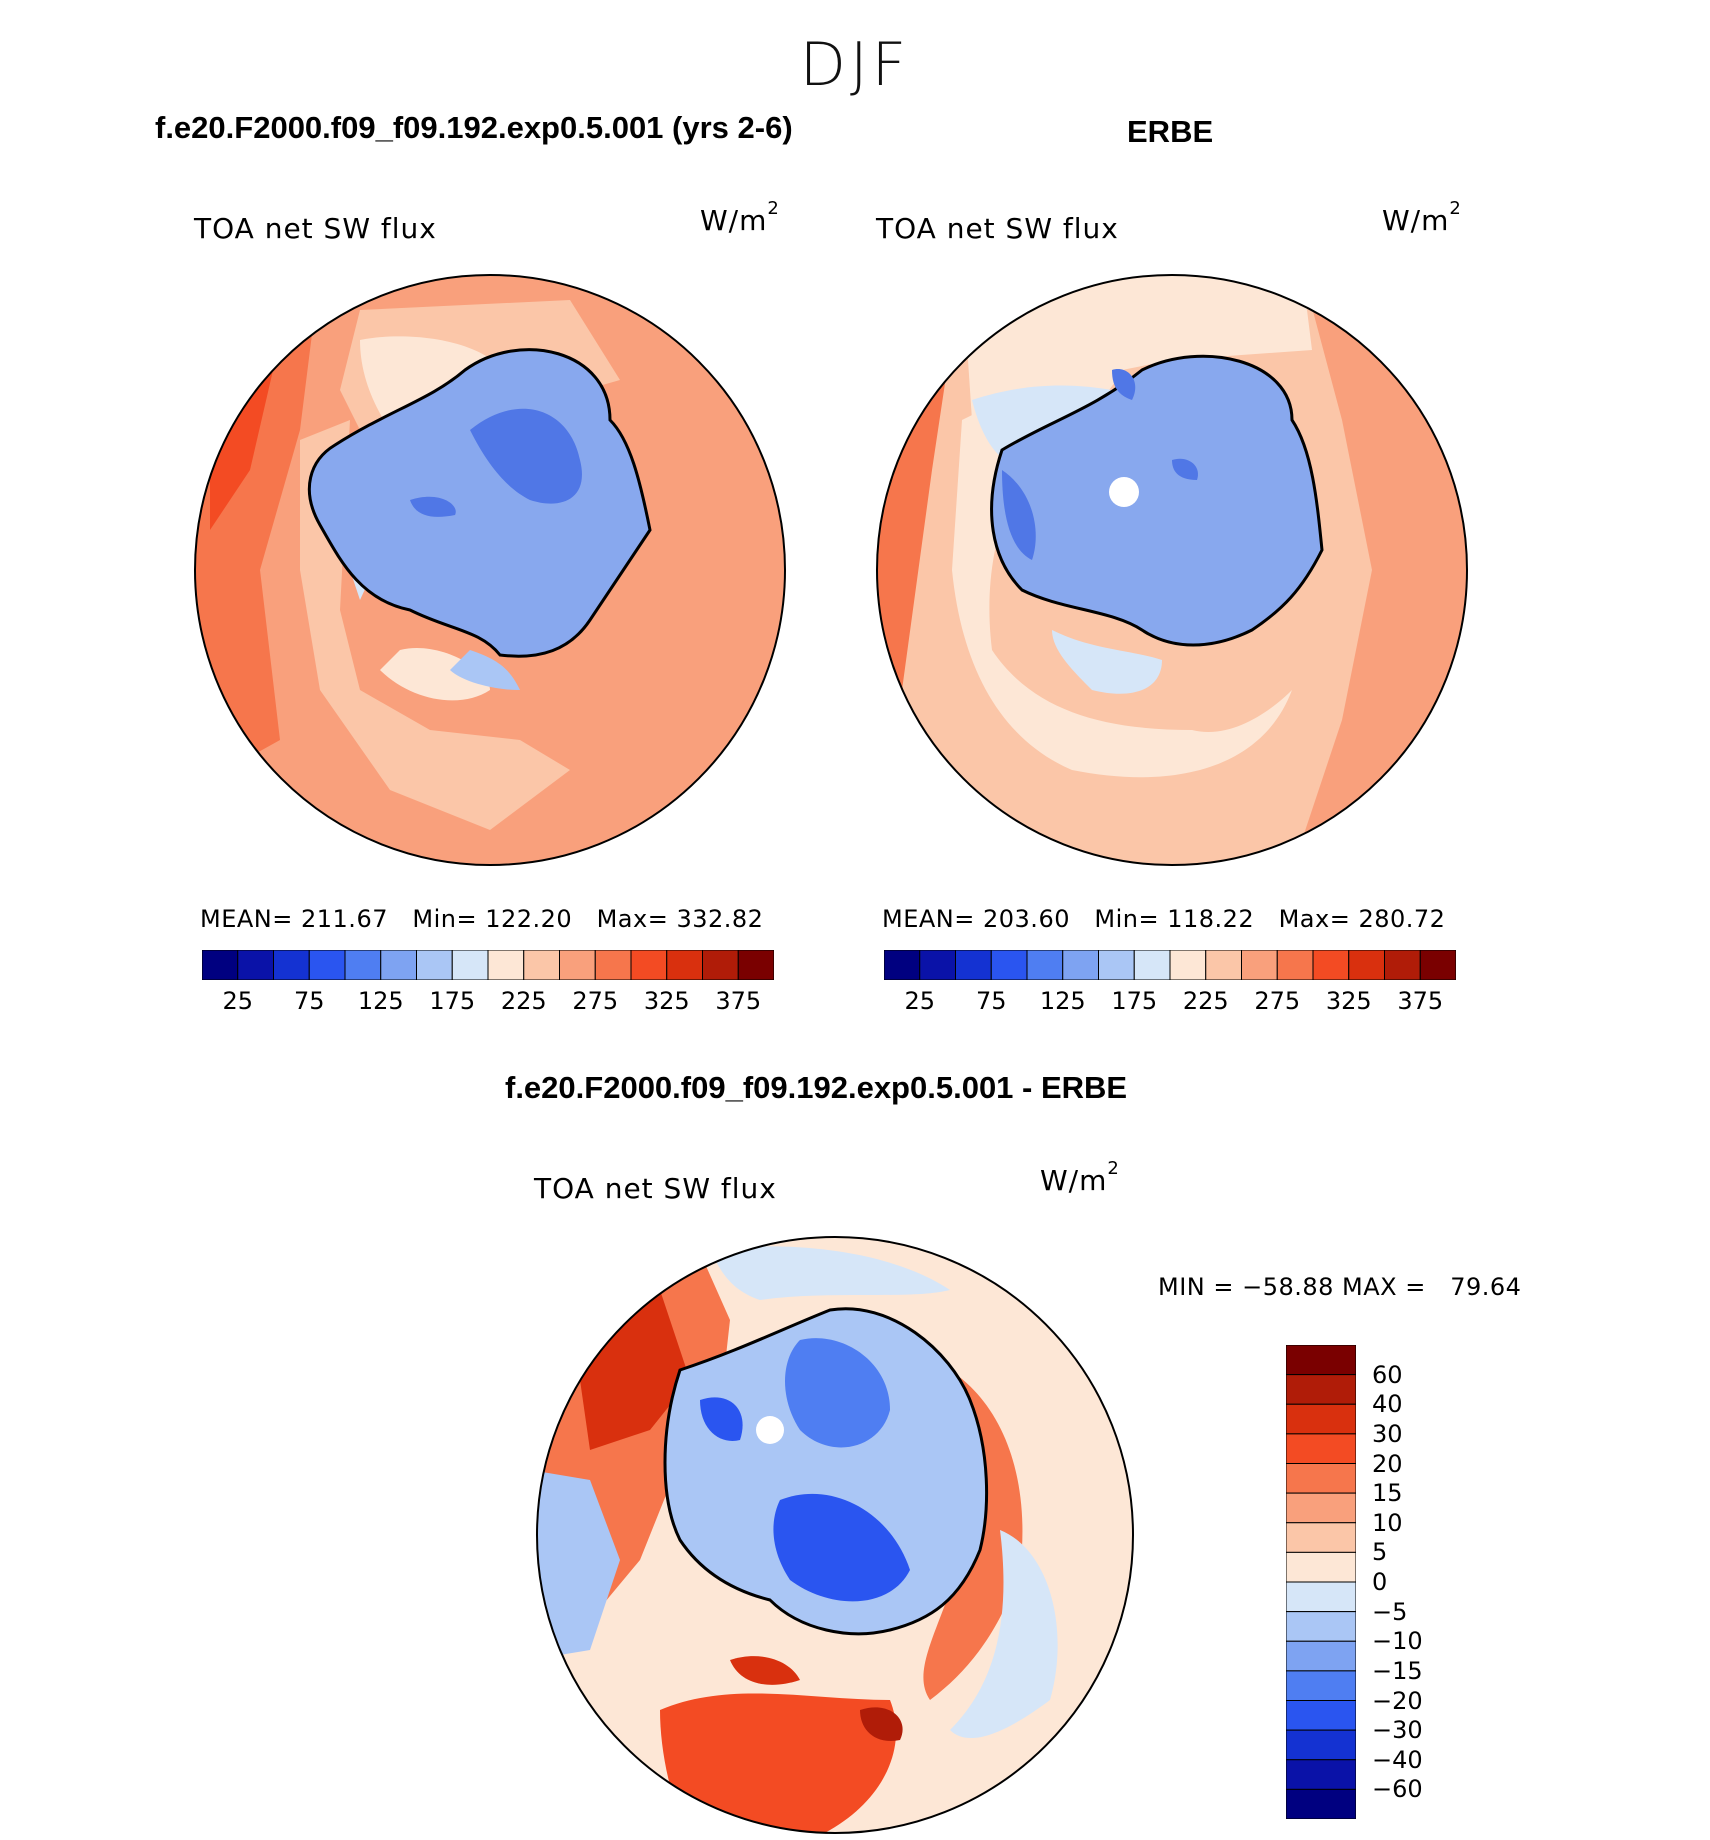 This screenshot has width=1710, height=1840. What do you see at coordinates (1387, 1404) in the screenshot?
I see `diff-colorbar-label: 40` at bounding box center [1387, 1404].